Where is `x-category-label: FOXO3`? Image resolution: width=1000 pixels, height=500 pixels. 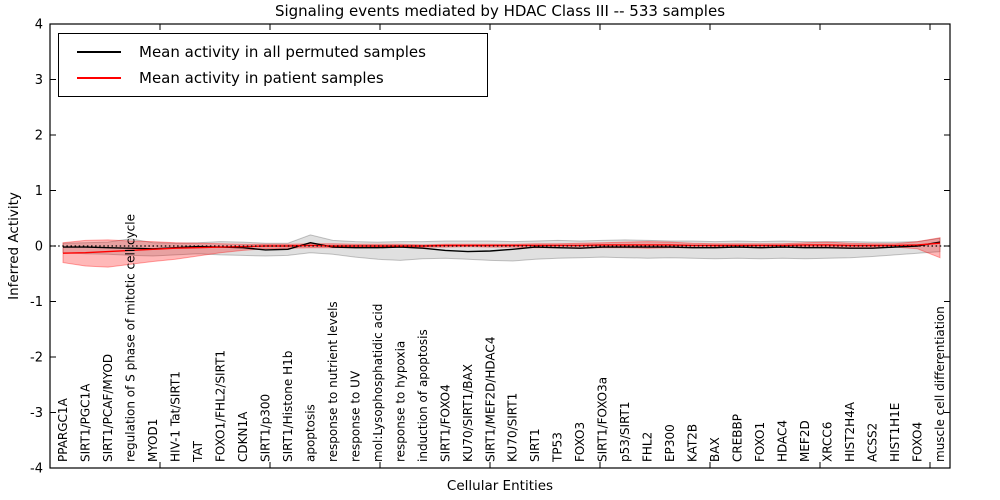 x-category-label: FOXO3 is located at coordinates (580, 442).